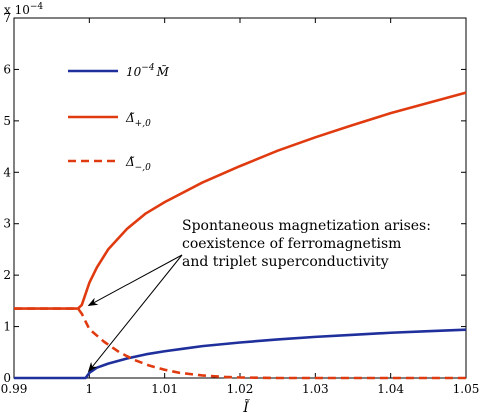  Describe the element at coordinates (134, 72) in the screenshot. I see `legend-label-base: 10` at that location.